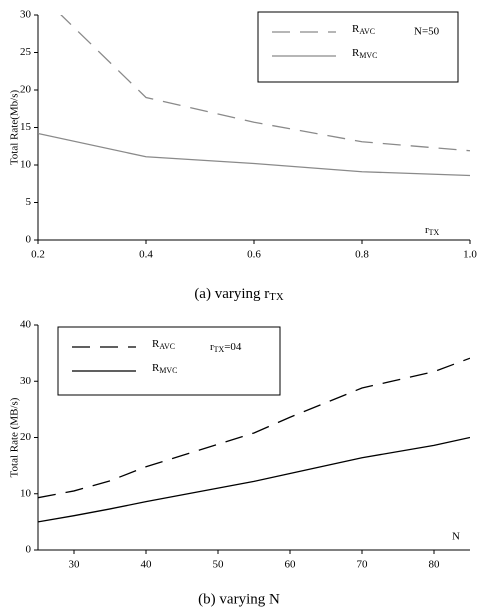  Describe the element at coordinates (26, 52) in the screenshot. I see `y-tick-label: 25` at that location.